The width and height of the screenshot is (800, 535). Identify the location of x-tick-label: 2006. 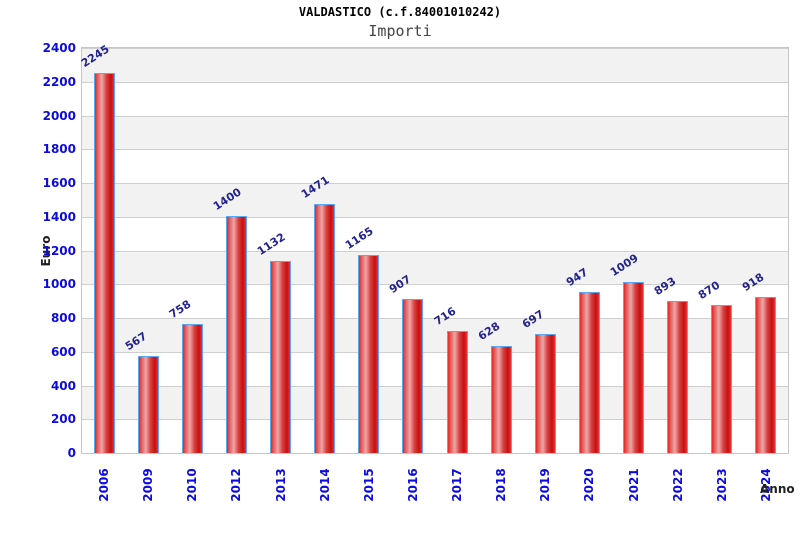
(104, 485).